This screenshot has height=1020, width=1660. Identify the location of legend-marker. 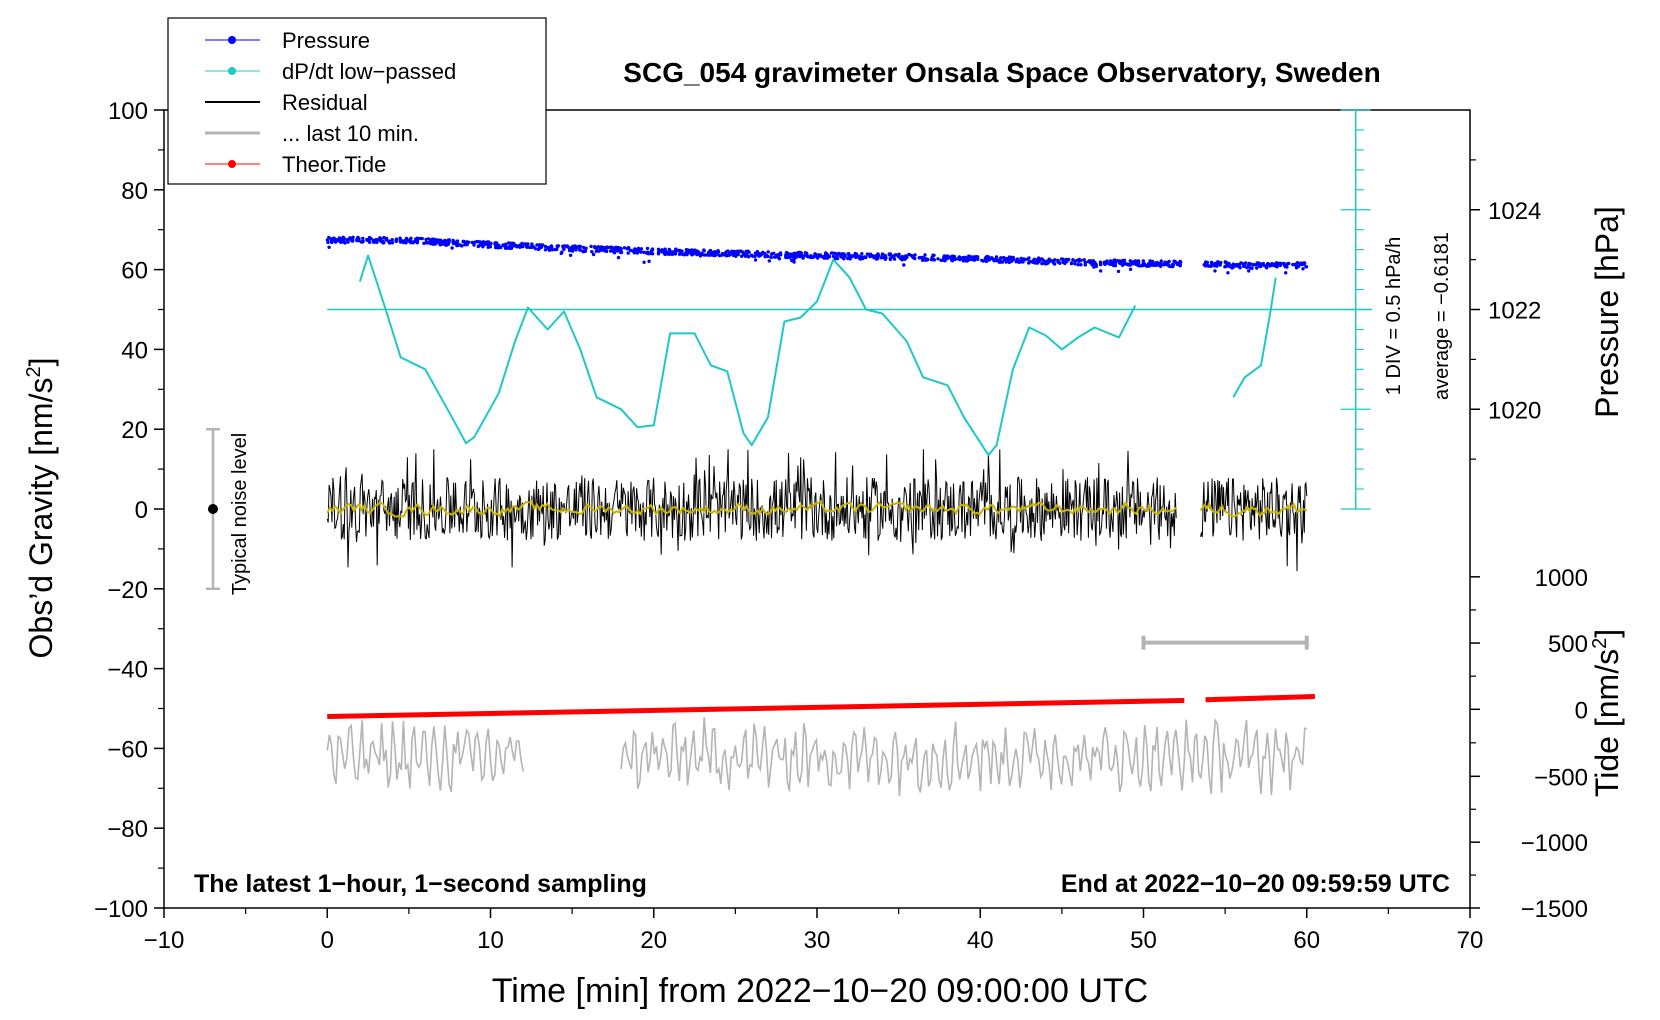
(232, 164).